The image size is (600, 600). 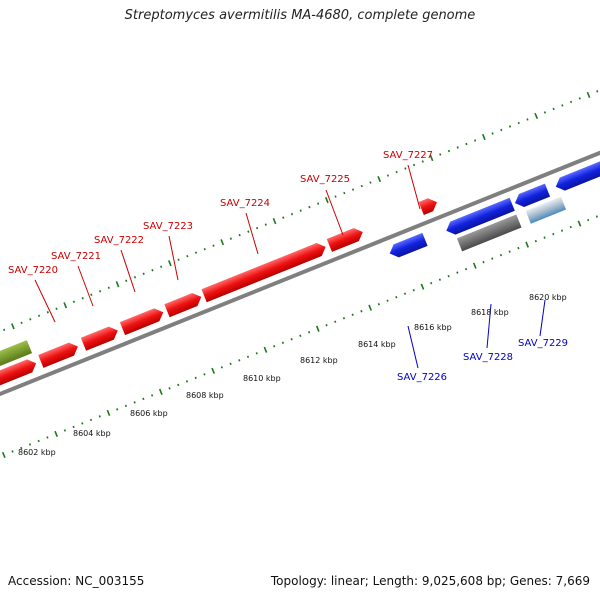 What do you see at coordinates (422, 377) in the screenshot?
I see `gene-label-sav-7226: SAV_7226` at bounding box center [422, 377].